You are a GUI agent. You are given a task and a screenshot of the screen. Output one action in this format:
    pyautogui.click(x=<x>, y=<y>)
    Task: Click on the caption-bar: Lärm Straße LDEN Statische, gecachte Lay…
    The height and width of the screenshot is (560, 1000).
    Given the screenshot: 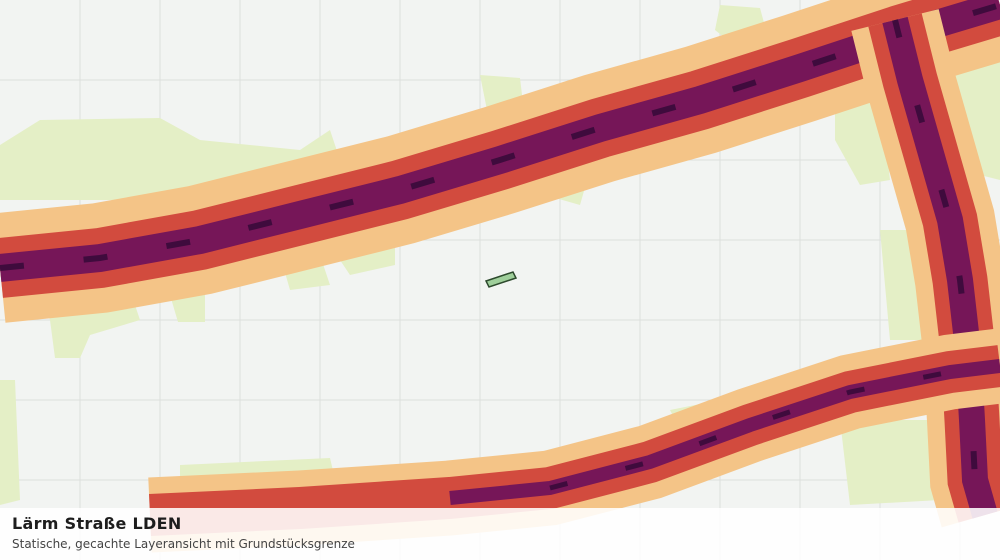 What is the action you would take?
    pyautogui.click(x=500, y=534)
    